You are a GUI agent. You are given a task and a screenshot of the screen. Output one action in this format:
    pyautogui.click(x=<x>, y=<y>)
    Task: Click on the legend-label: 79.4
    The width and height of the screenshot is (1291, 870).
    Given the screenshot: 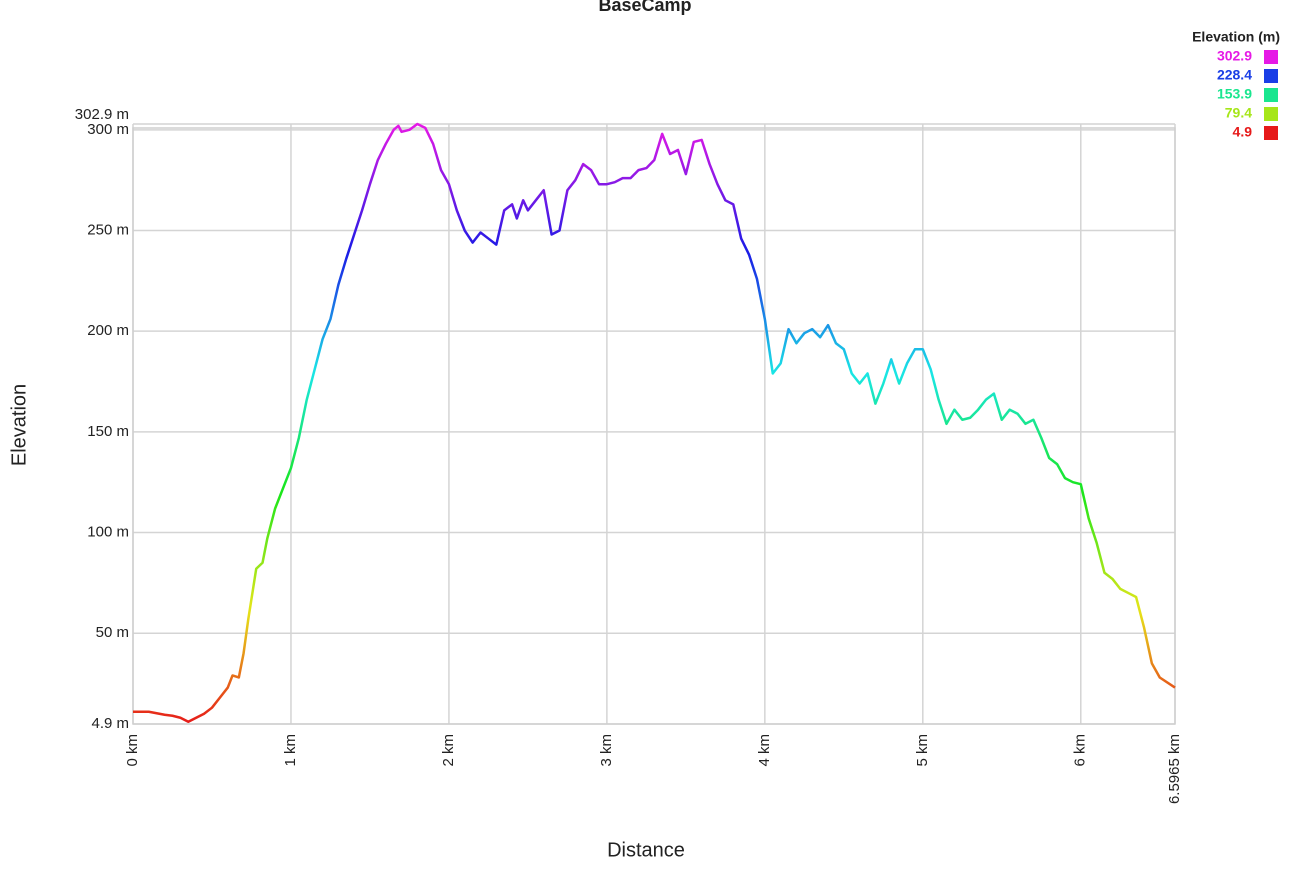 What is the action you would take?
    pyautogui.click(x=1238, y=113)
    